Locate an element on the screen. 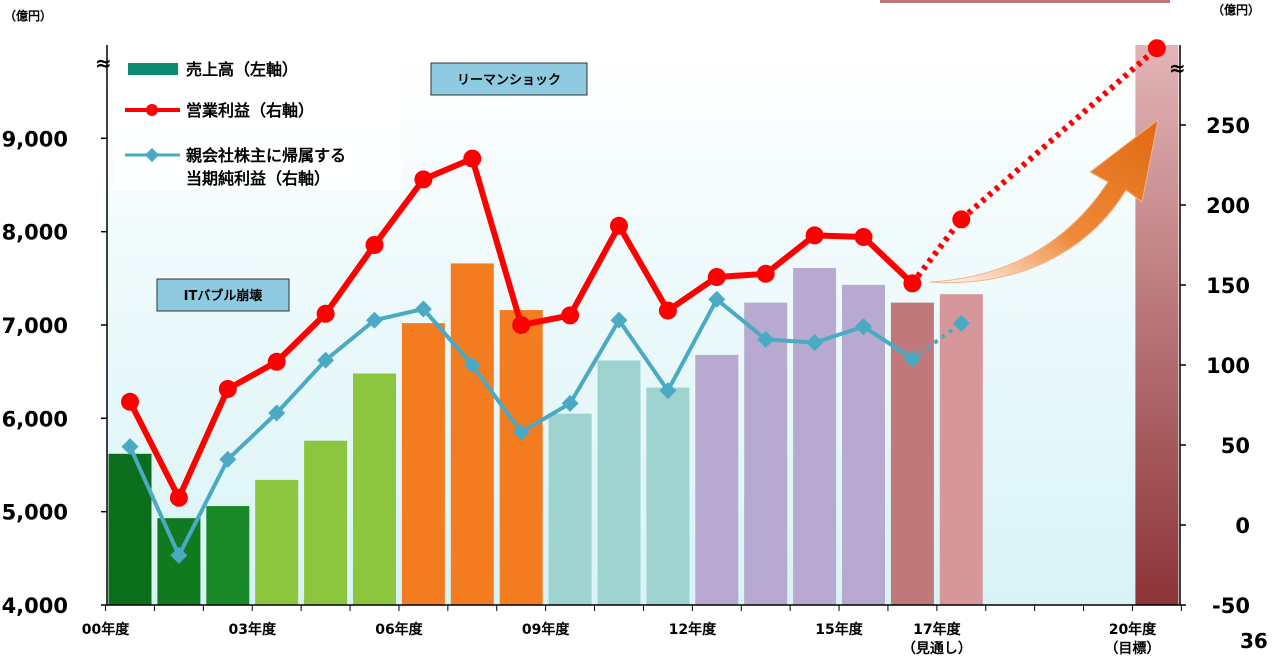 This screenshot has height=658, width=1273. right-axis-break: ≈ is located at coordinates (1177, 68).